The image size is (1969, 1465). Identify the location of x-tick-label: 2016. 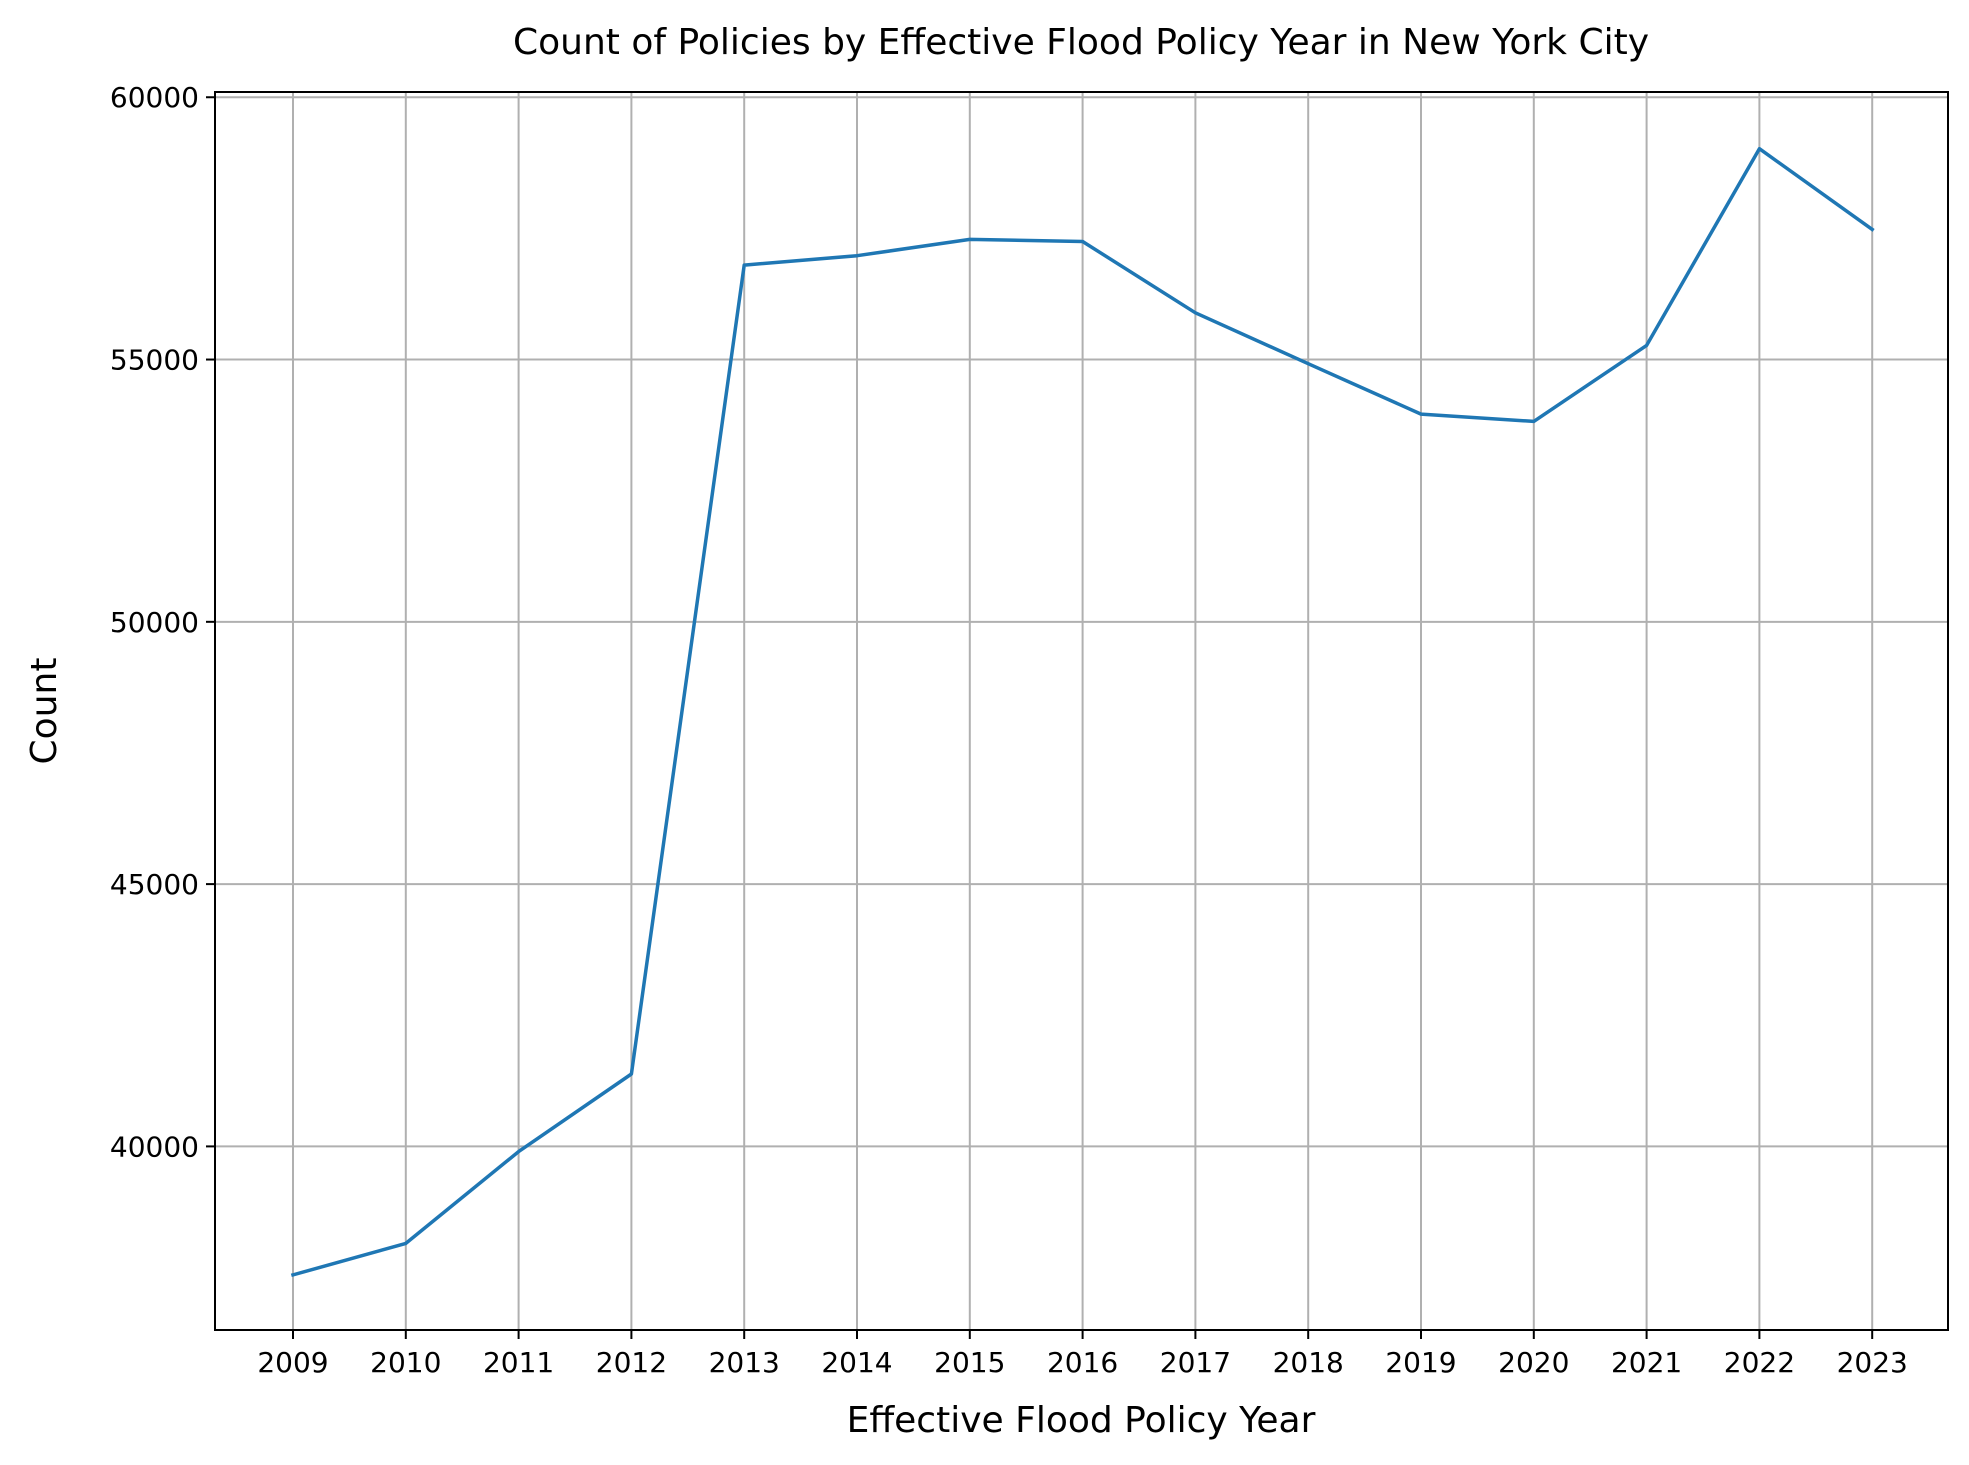
(1082, 1362).